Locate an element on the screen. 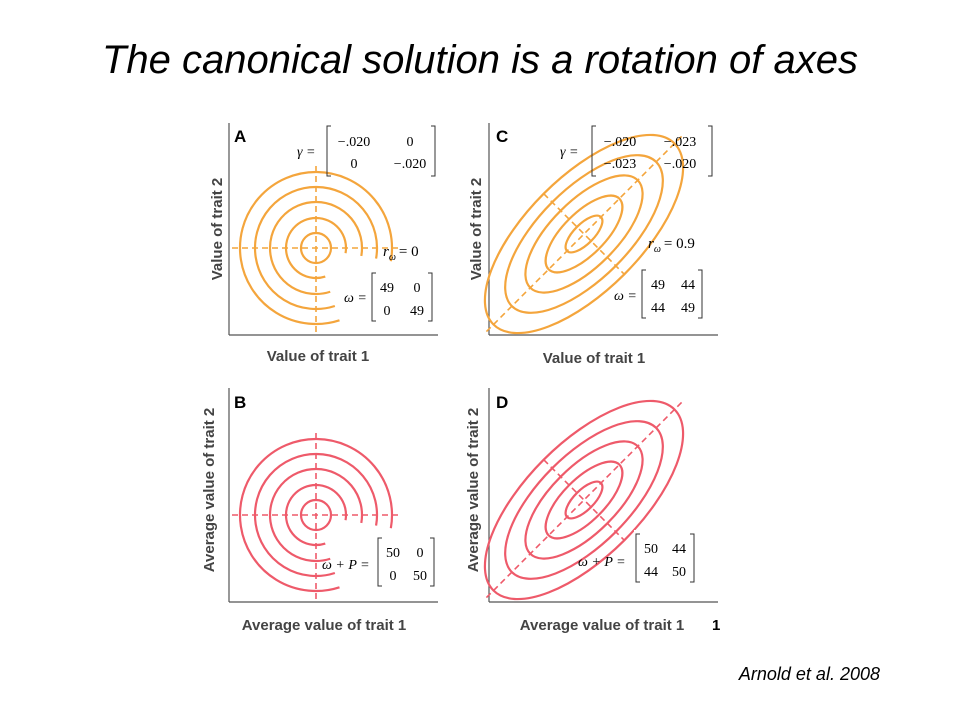 The width and height of the screenshot is (960, 720). panel-b-matrix-22: 50 is located at coordinates (420, 576).